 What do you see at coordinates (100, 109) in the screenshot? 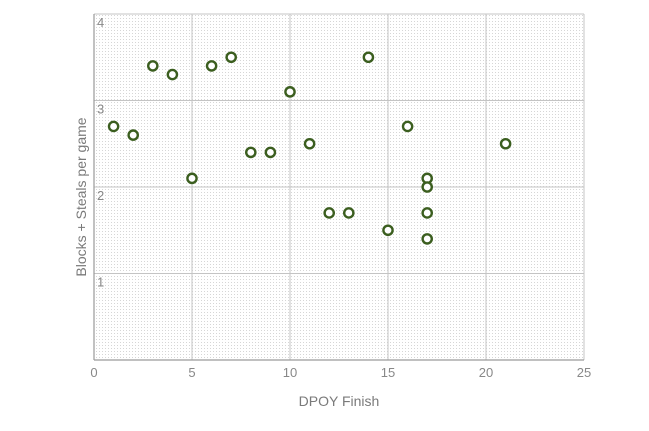
I see `y-tick-label: 3` at bounding box center [100, 109].